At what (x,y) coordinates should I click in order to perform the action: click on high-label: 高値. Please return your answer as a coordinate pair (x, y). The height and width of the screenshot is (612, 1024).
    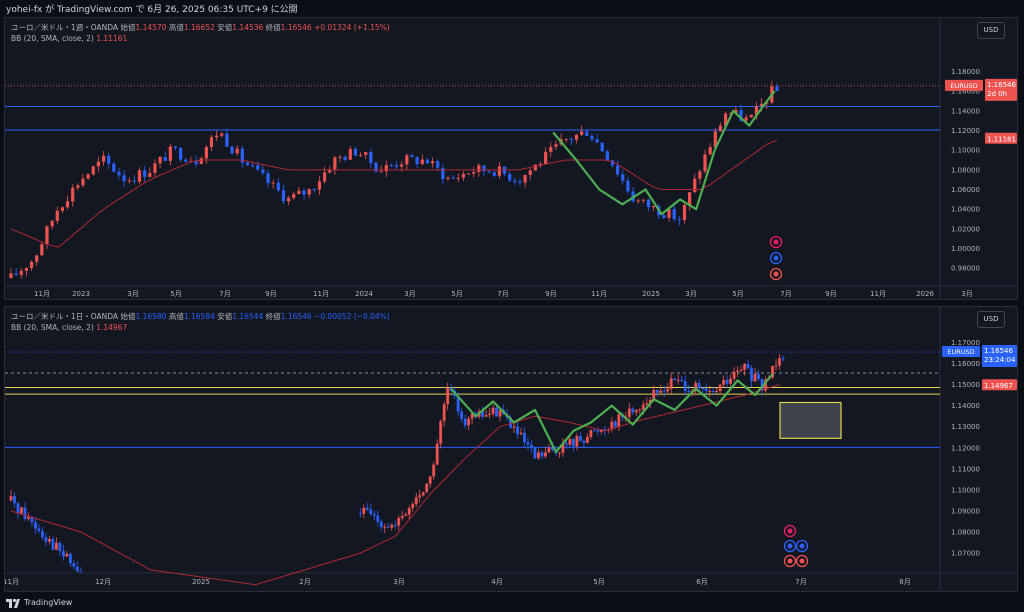
    Looking at the image, I should click on (176, 27).